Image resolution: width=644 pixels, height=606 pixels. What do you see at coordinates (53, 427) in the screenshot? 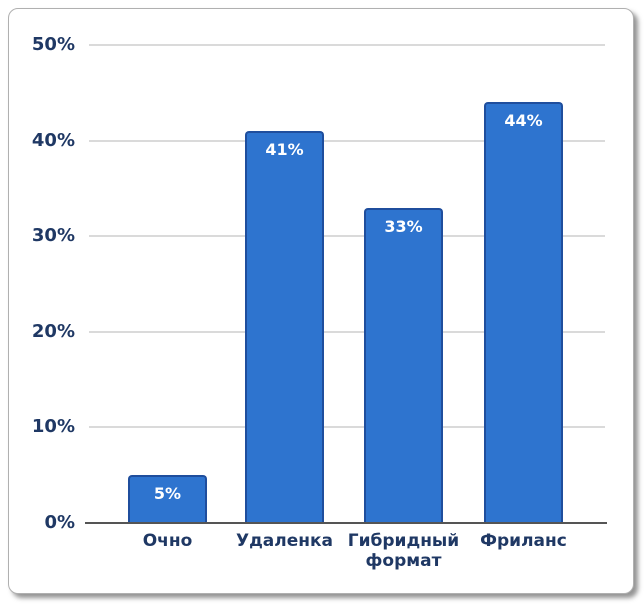
I see `y-tick-label: 10%` at bounding box center [53, 427].